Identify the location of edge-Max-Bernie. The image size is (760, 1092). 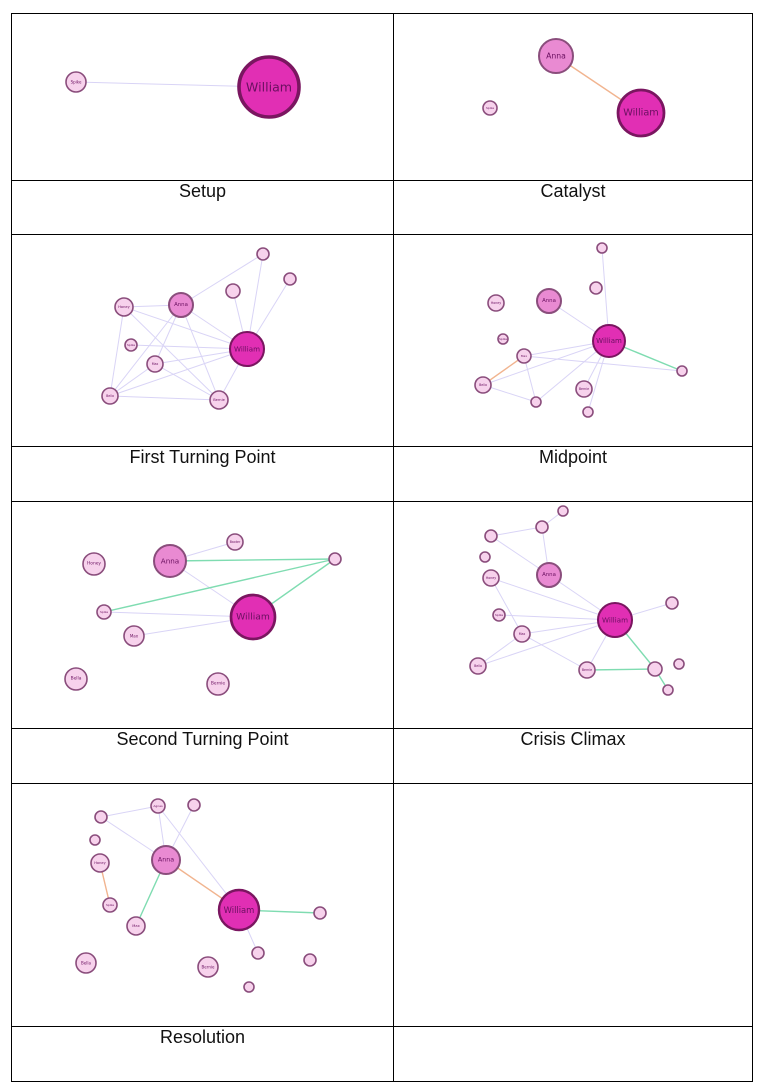
(554, 652).